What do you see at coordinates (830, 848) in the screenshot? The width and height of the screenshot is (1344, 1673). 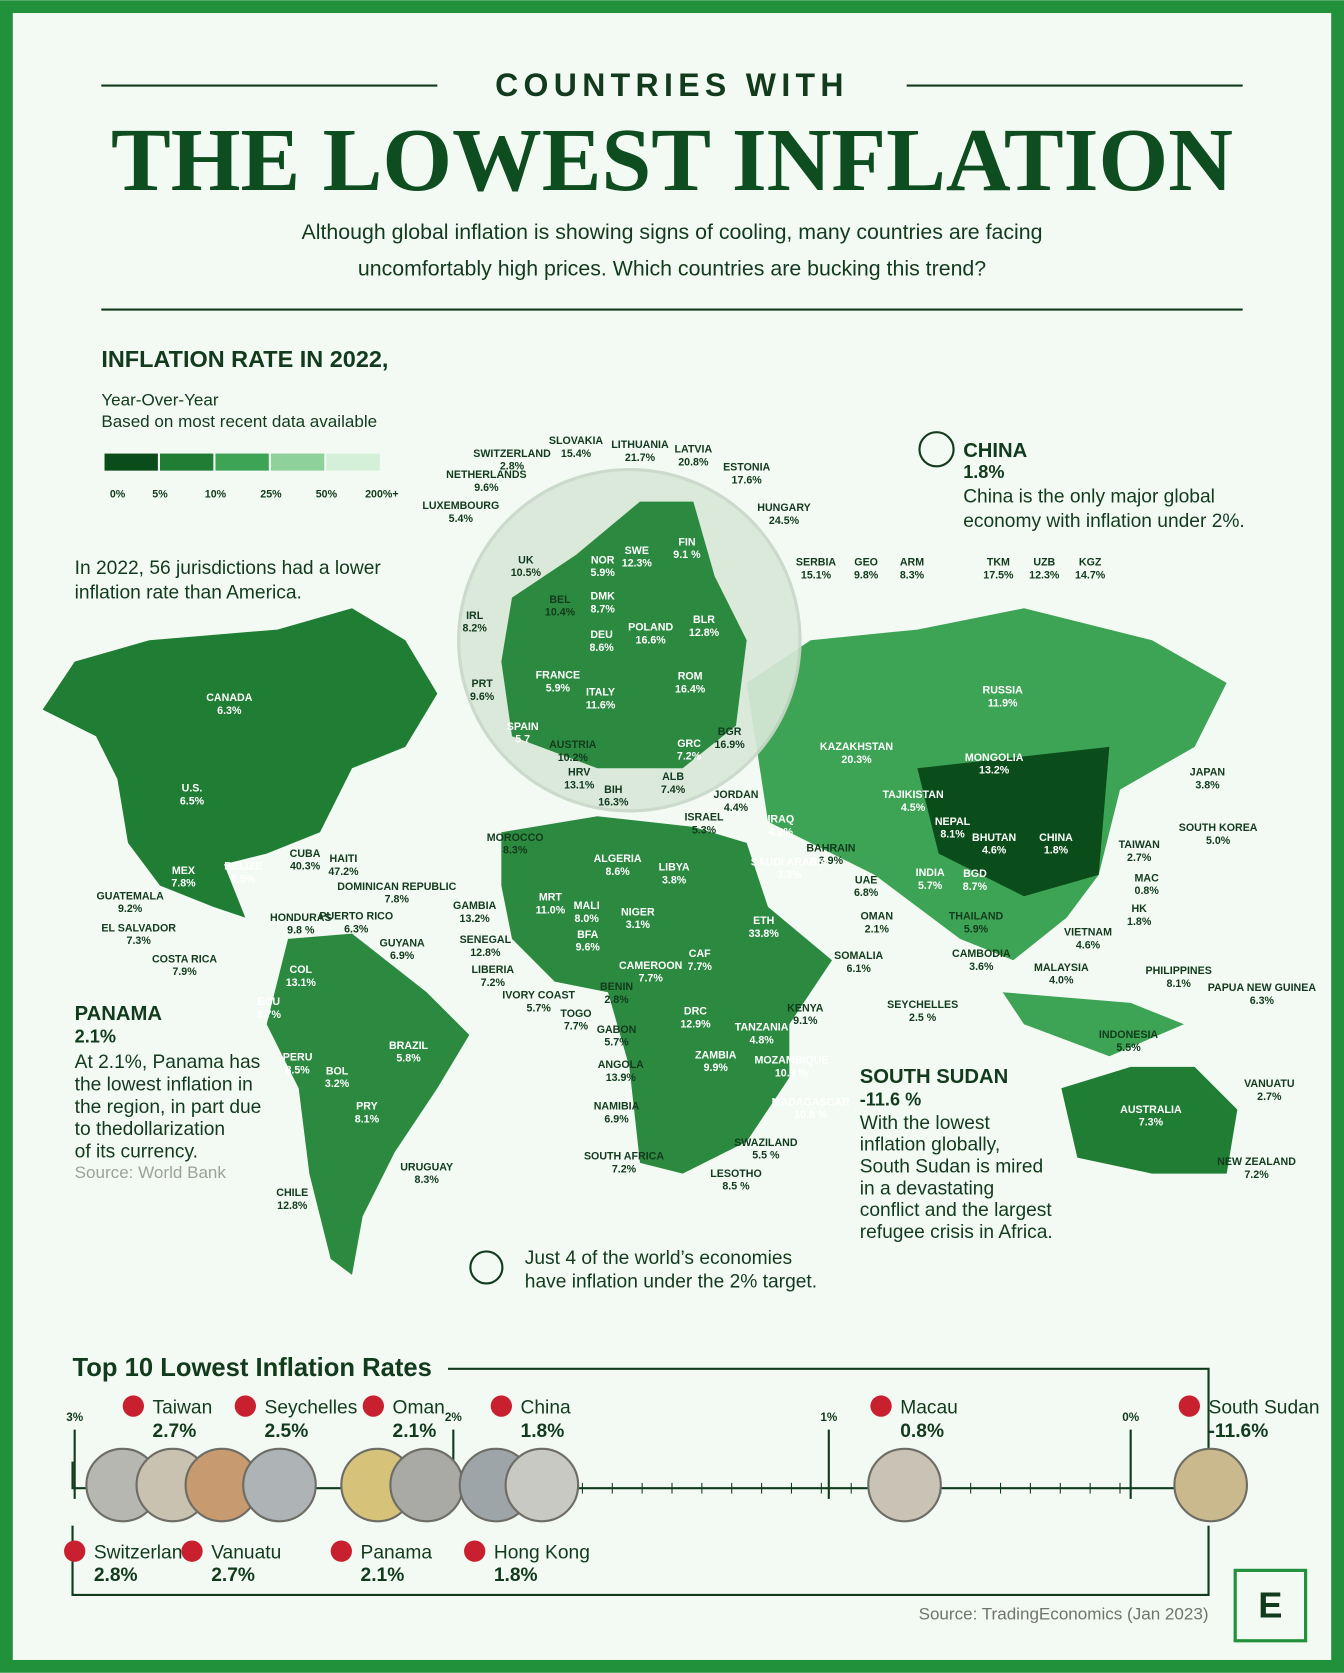 I see `country-name: BAHRAIN` at bounding box center [830, 848].